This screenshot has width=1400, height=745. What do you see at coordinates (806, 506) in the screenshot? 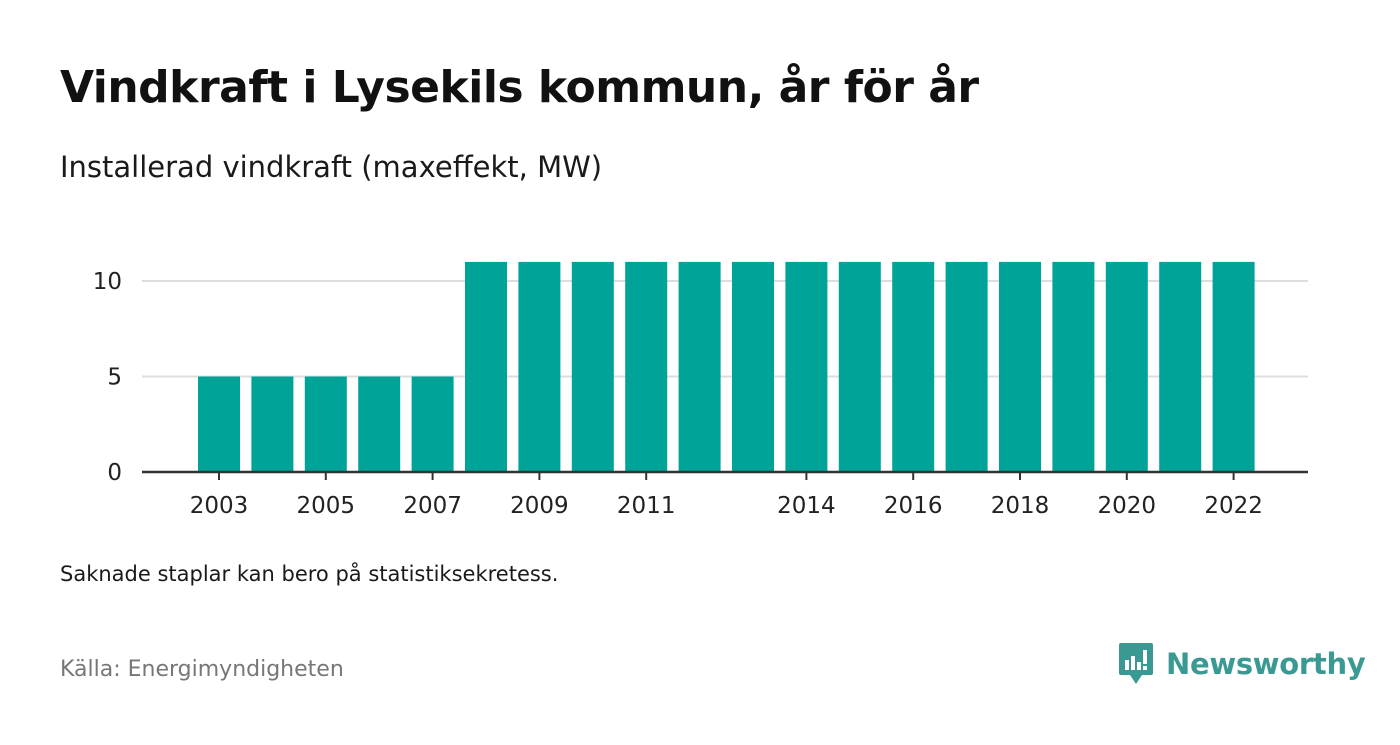
I see `x-tick-label: 2014` at bounding box center [806, 506].